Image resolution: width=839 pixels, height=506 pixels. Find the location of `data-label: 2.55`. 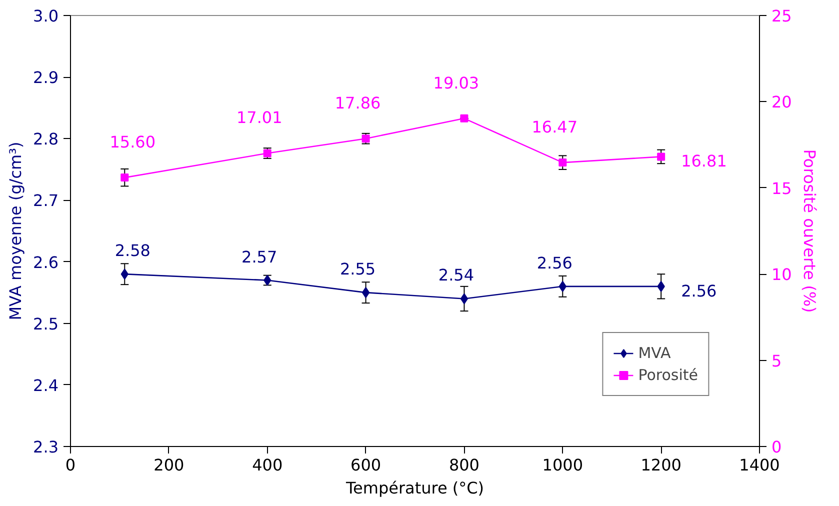

data-label: 2.55 is located at coordinates (358, 269).